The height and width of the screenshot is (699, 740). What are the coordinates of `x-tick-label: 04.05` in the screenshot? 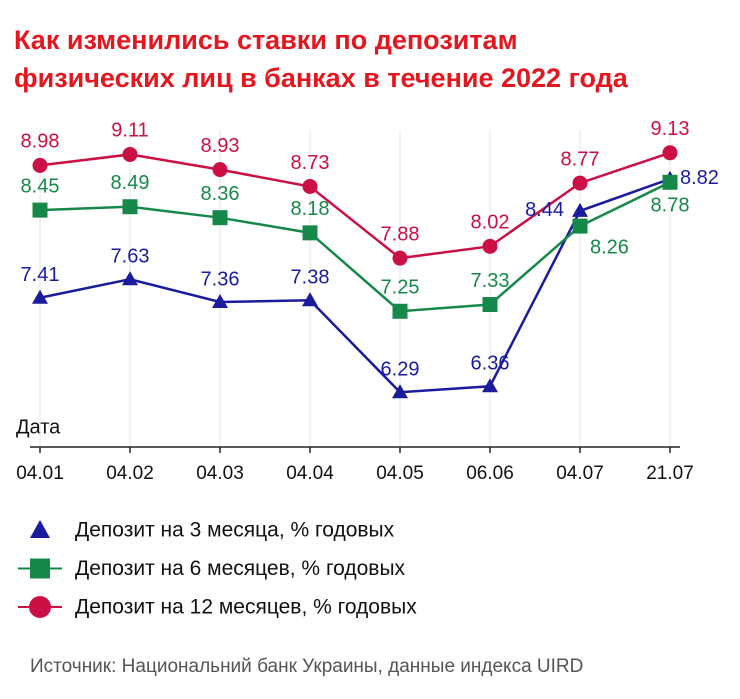 It's located at (400, 473).